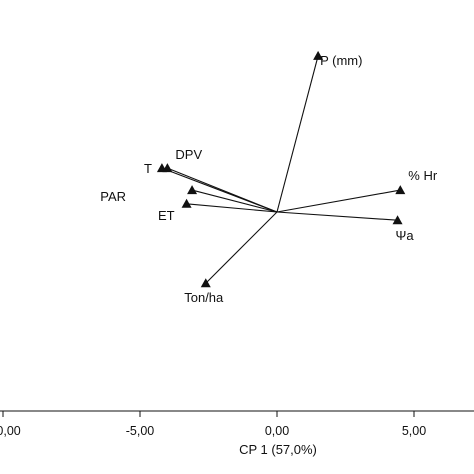 The height and width of the screenshot is (474, 474). I want to click on vector-line-par, so click(234, 201).